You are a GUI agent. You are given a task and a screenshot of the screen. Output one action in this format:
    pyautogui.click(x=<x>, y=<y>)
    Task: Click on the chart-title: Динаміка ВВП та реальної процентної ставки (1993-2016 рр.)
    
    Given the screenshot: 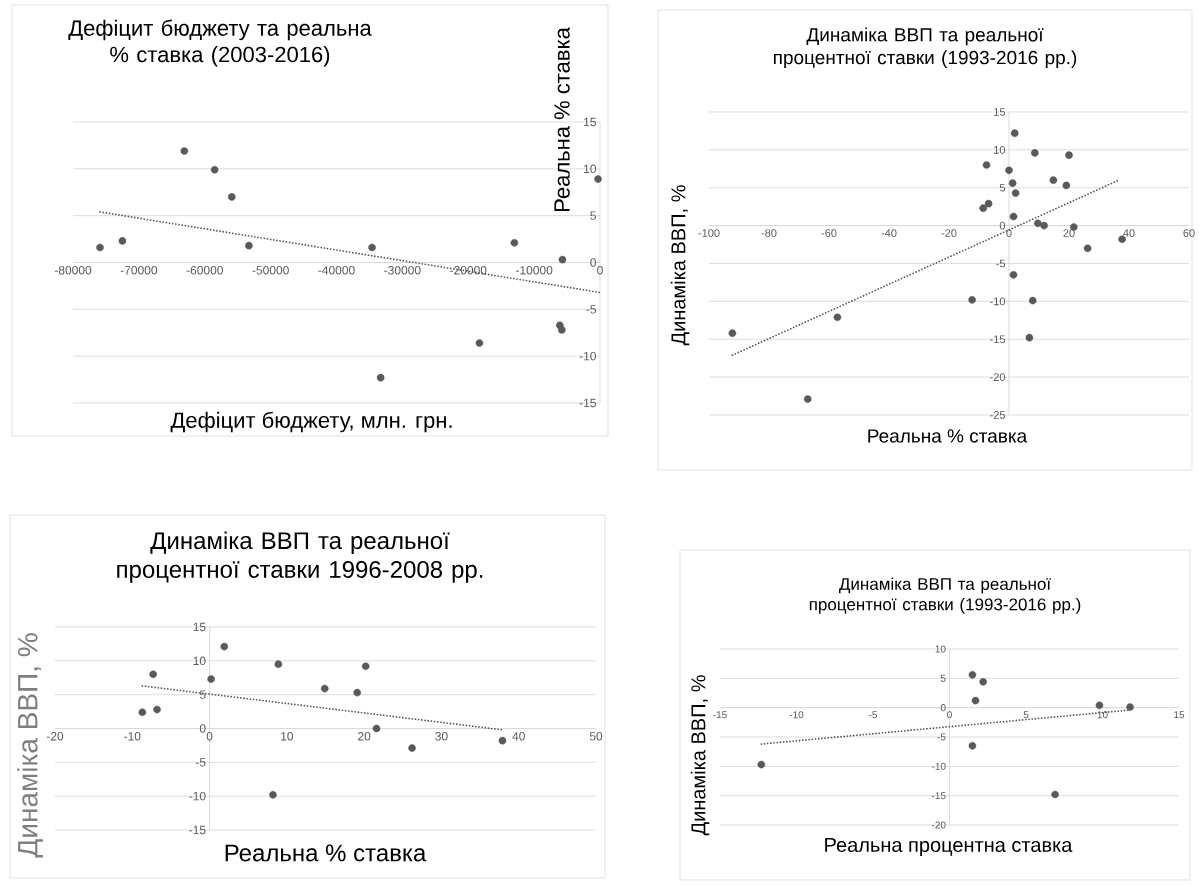 What is the action you would take?
    pyautogui.click(x=945, y=595)
    